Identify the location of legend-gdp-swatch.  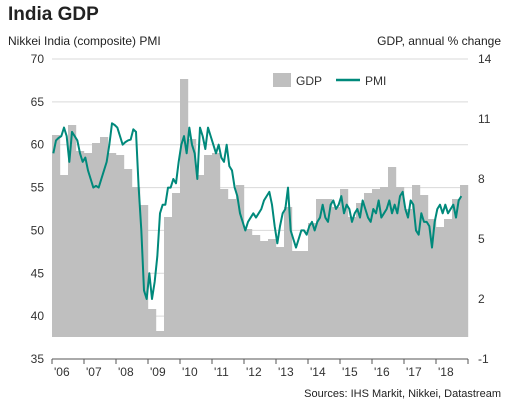
(282, 80).